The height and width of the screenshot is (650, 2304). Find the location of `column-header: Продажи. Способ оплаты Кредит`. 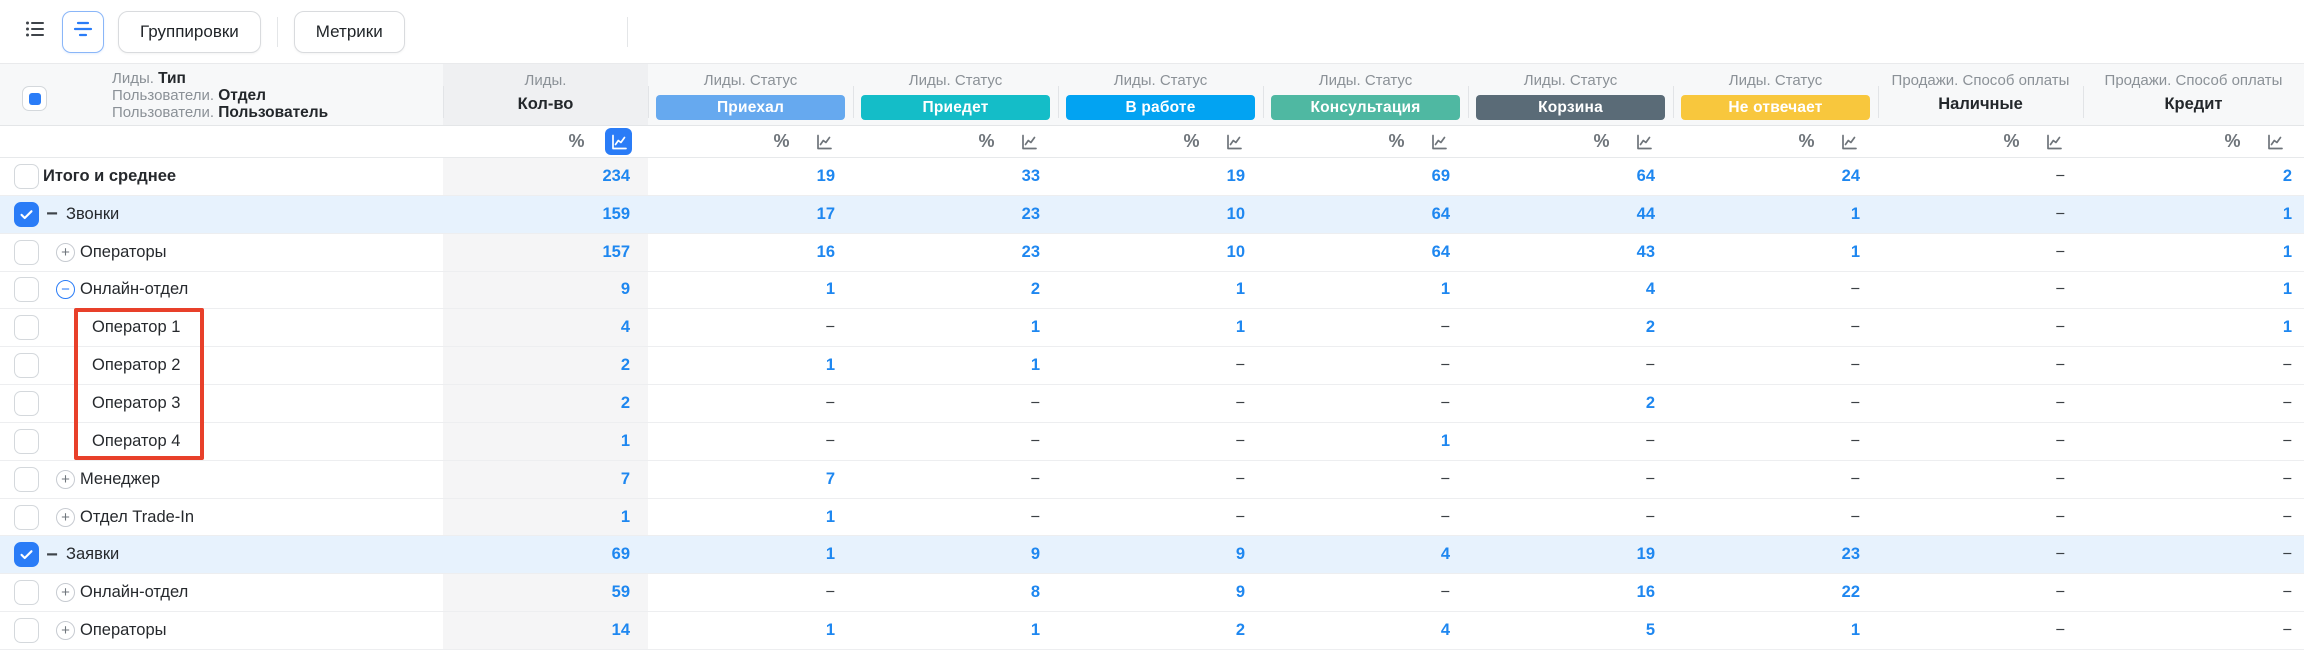

column-header: Продажи. Способ оплаты Кредит is located at coordinates (2193, 94).